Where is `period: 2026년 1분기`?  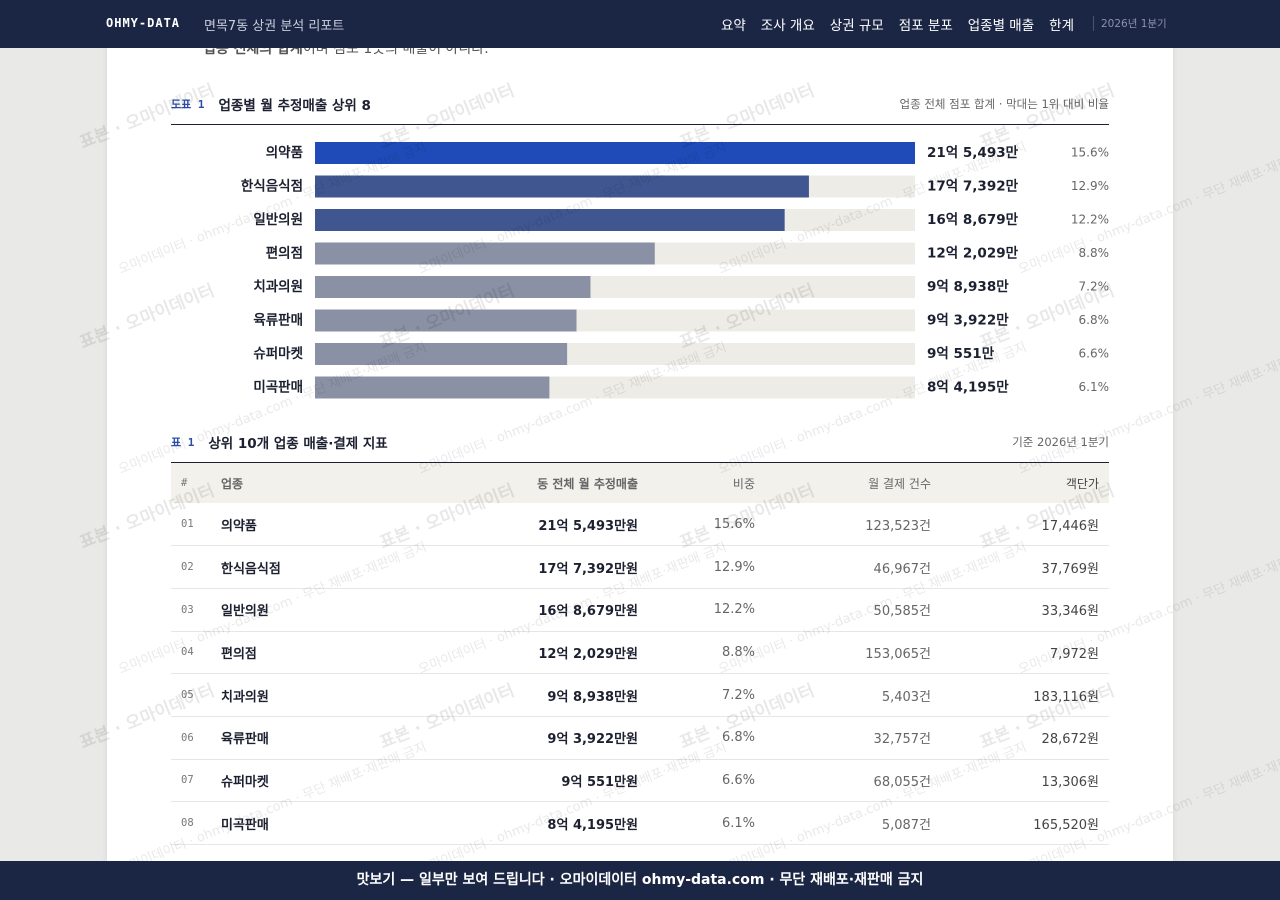
period: 2026년 1분기 is located at coordinates (1130, 23).